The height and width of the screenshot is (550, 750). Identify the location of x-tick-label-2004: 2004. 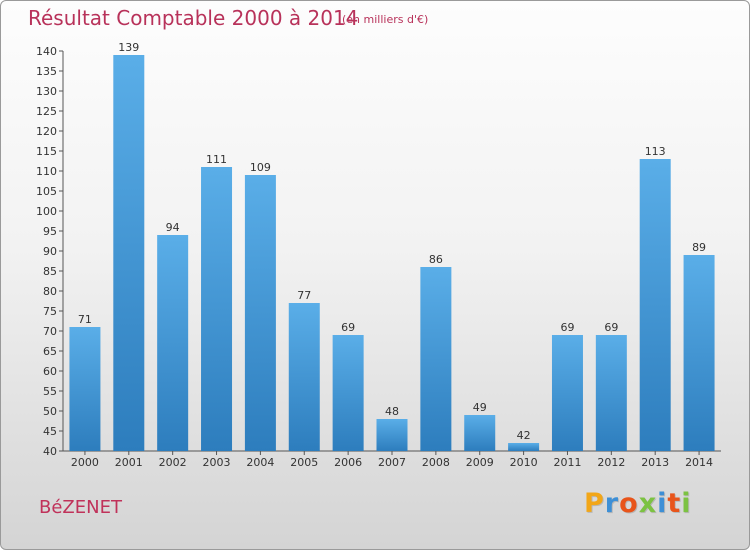
(260, 462).